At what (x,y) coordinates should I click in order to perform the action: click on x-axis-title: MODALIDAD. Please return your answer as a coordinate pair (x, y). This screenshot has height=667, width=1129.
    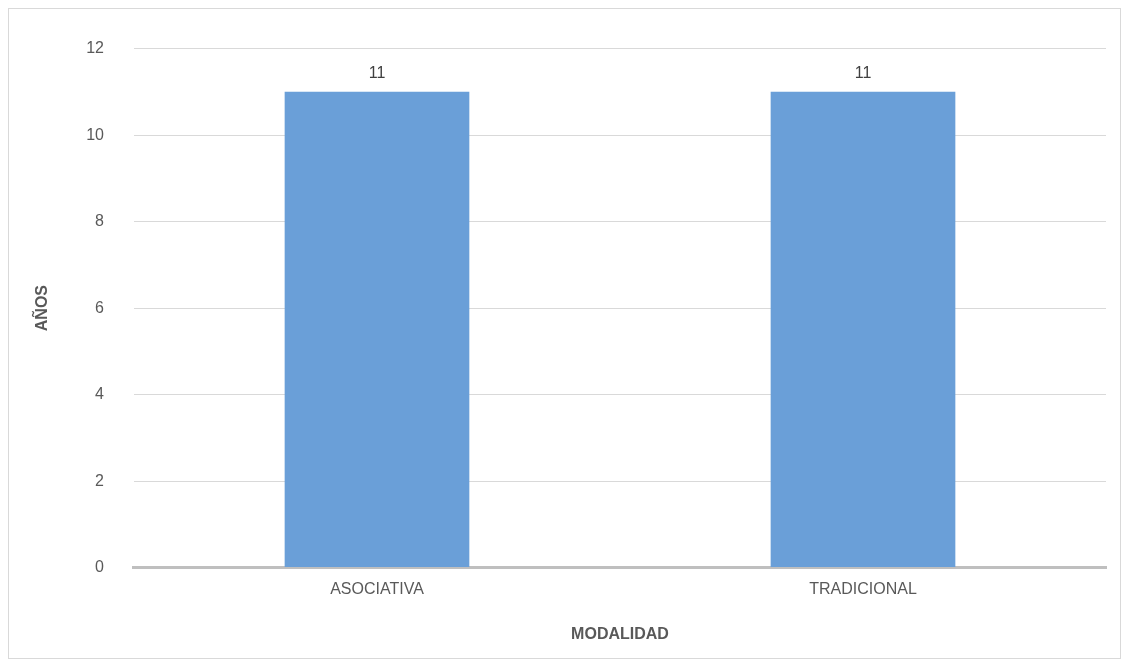
    Looking at the image, I should click on (620, 633).